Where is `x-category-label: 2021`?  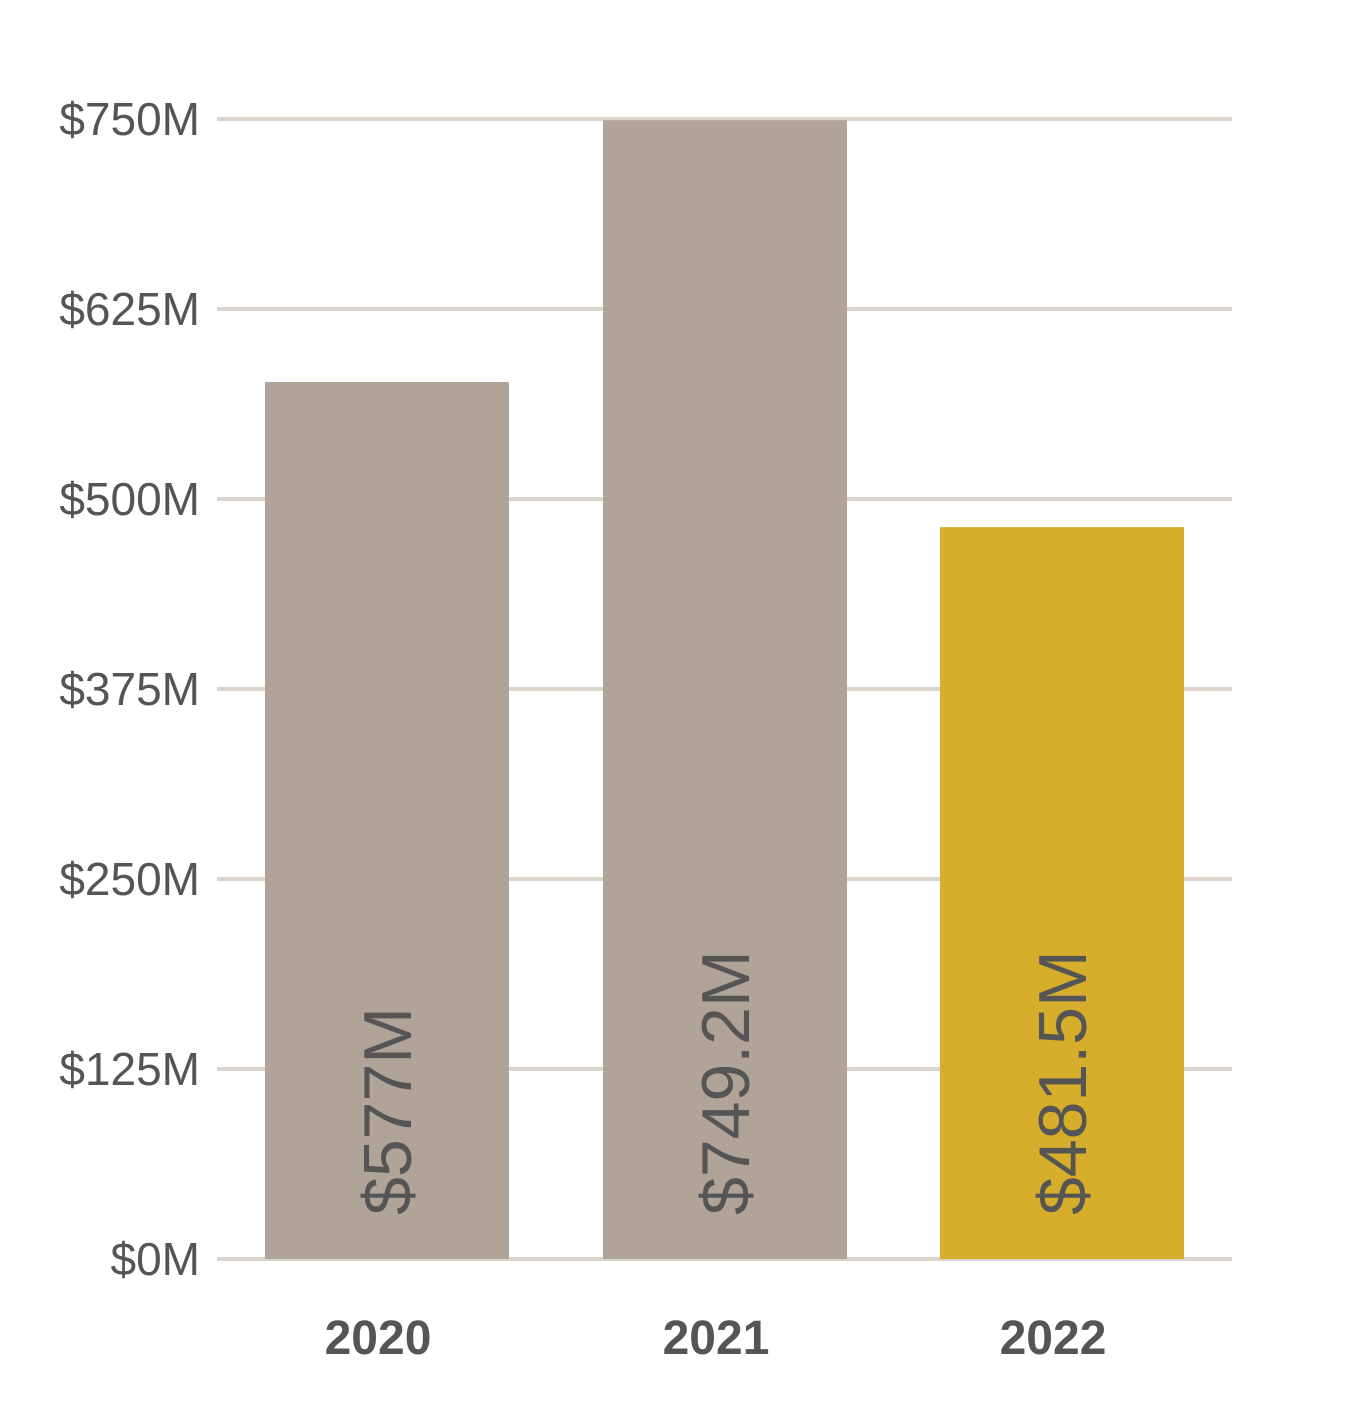 x-category-label: 2021 is located at coordinates (716, 1338).